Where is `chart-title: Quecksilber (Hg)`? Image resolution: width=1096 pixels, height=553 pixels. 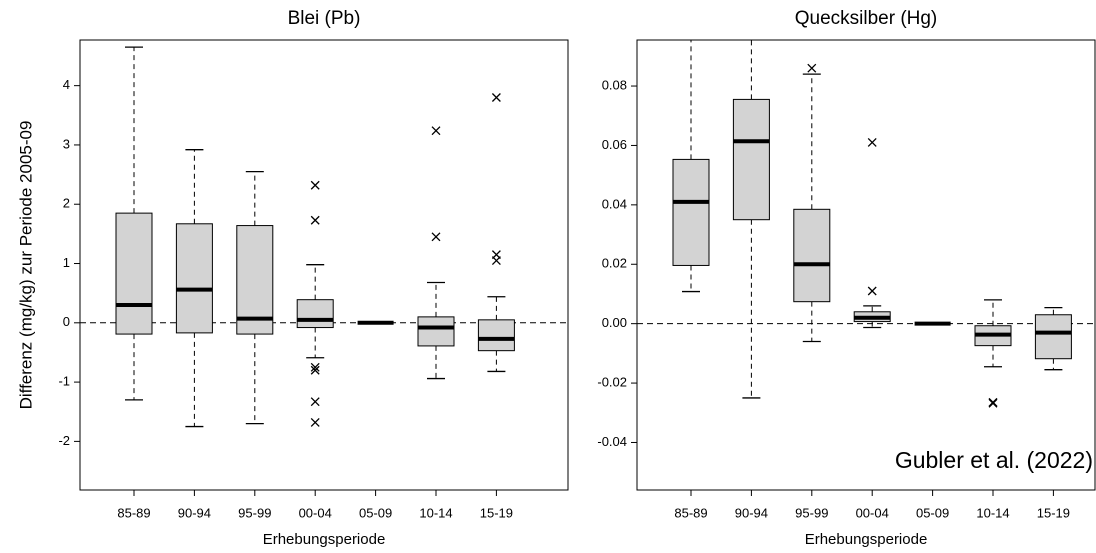 chart-title: Quecksilber (Hg) is located at coordinates (866, 18).